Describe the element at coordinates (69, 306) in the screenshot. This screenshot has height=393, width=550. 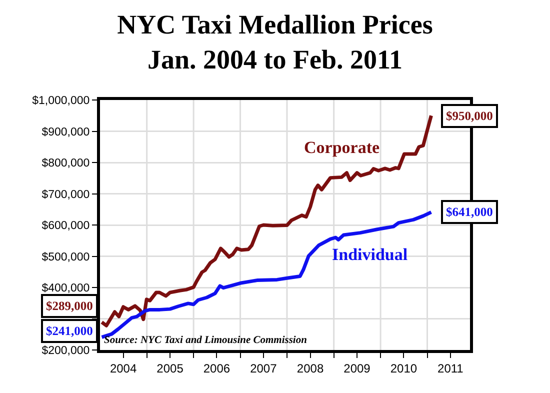
I see `annotation: $289,000` at that location.